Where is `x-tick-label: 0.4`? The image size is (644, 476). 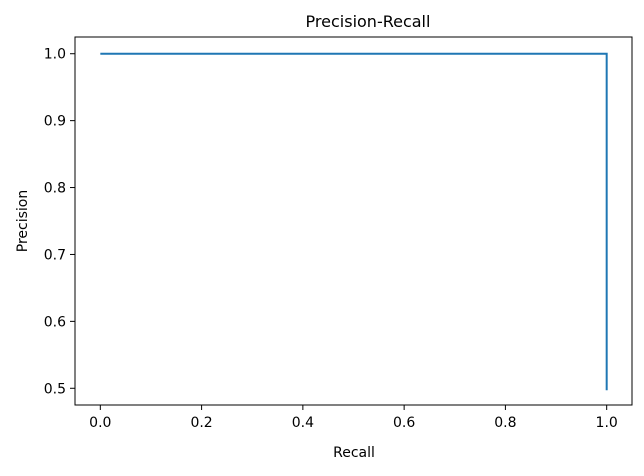 x-tick-label: 0.4 is located at coordinates (303, 423).